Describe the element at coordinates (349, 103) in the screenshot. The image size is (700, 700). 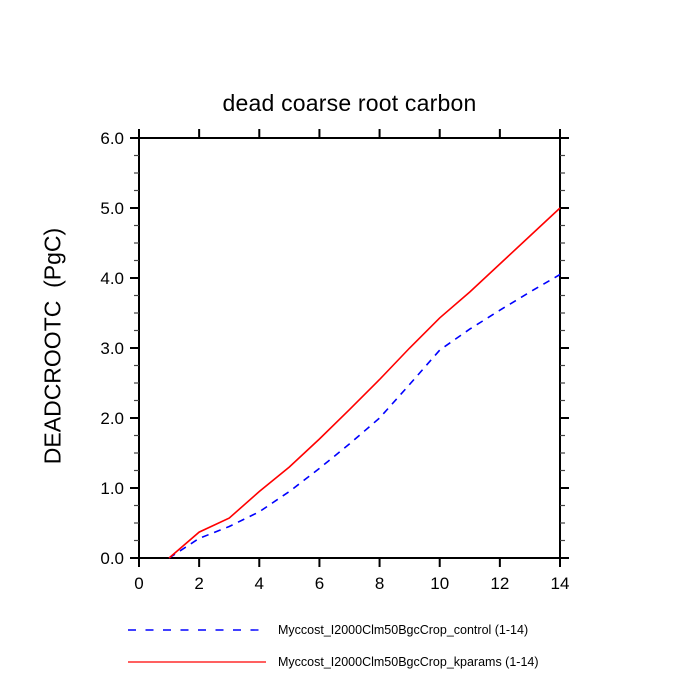
I see `chart-title: dead coarse root carbon` at that location.